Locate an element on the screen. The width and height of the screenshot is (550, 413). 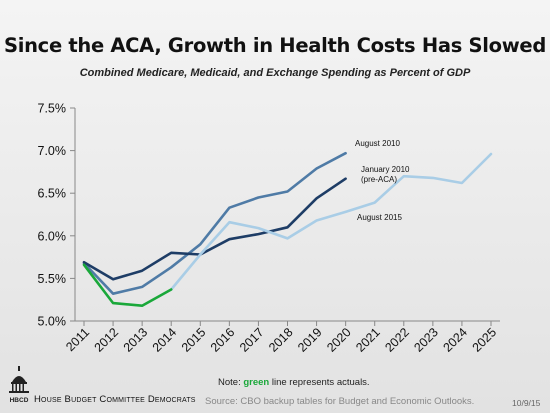
x-tick-label: 2017 is located at coordinates (252, 340).